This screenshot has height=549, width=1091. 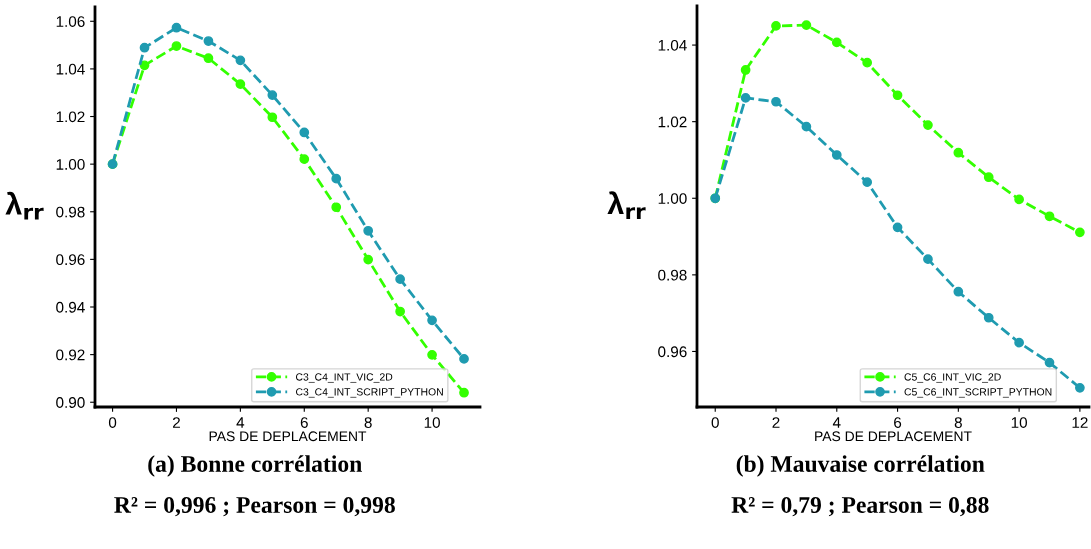 I want to click on y-tick-label: 1.06, so click(x=70, y=21).